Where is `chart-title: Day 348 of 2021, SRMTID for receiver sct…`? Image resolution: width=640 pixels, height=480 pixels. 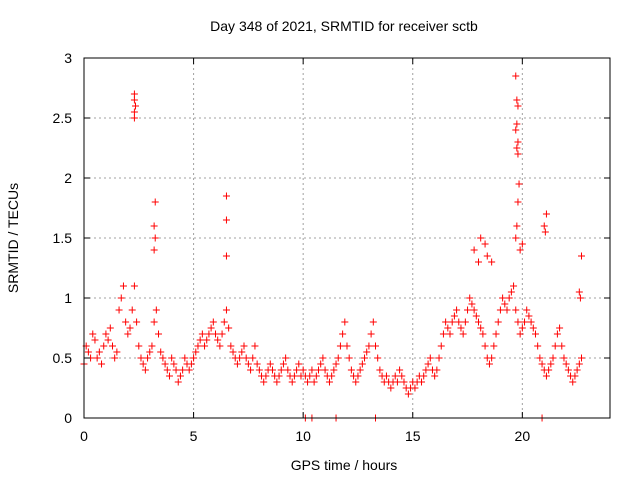 chart-title: Day 348 of 2021, SRMTID for receiver sct… is located at coordinates (344, 26).